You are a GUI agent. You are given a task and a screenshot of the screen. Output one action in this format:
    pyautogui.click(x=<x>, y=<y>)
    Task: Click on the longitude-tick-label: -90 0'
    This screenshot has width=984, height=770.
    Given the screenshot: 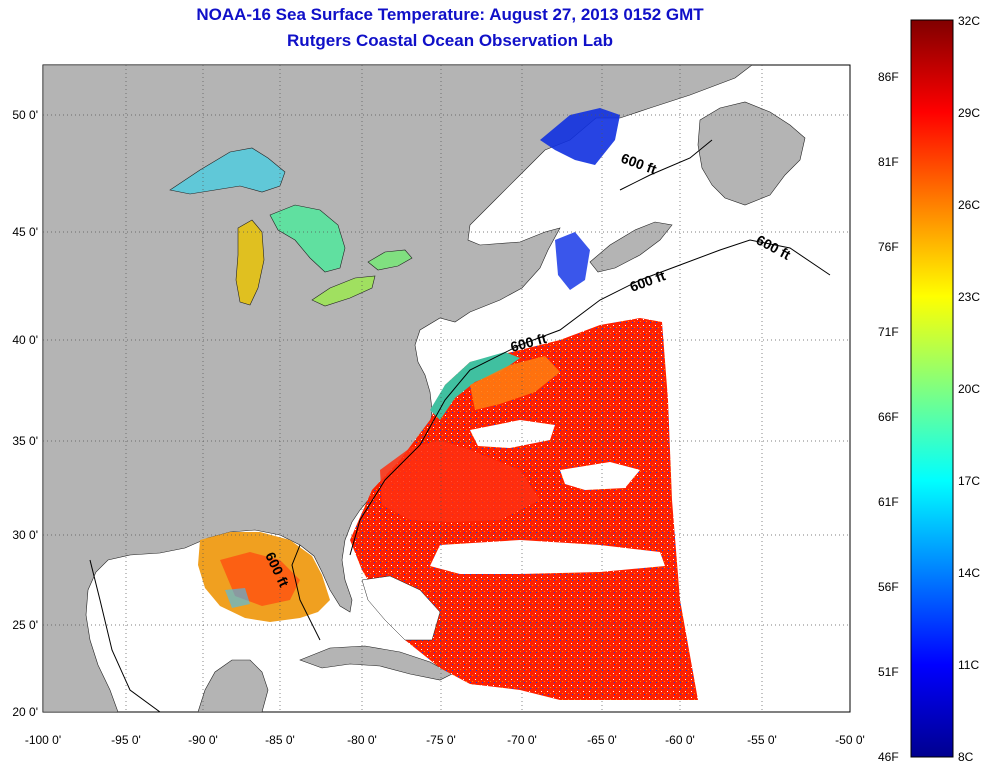 What is the action you would take?
    pyautogui.click(x=203, y=740)
    